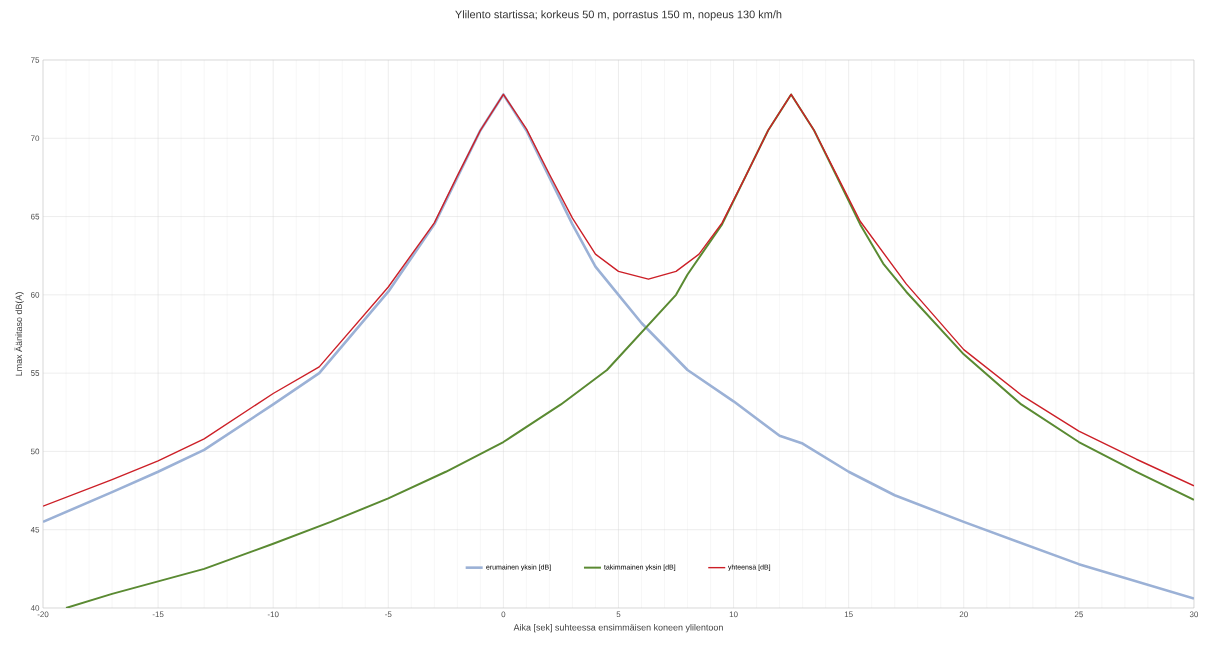  I want to click on x-axis-title: Aika [sek] suhteessa ensimmäisen koneen ylilentoon, so click(618, 628).